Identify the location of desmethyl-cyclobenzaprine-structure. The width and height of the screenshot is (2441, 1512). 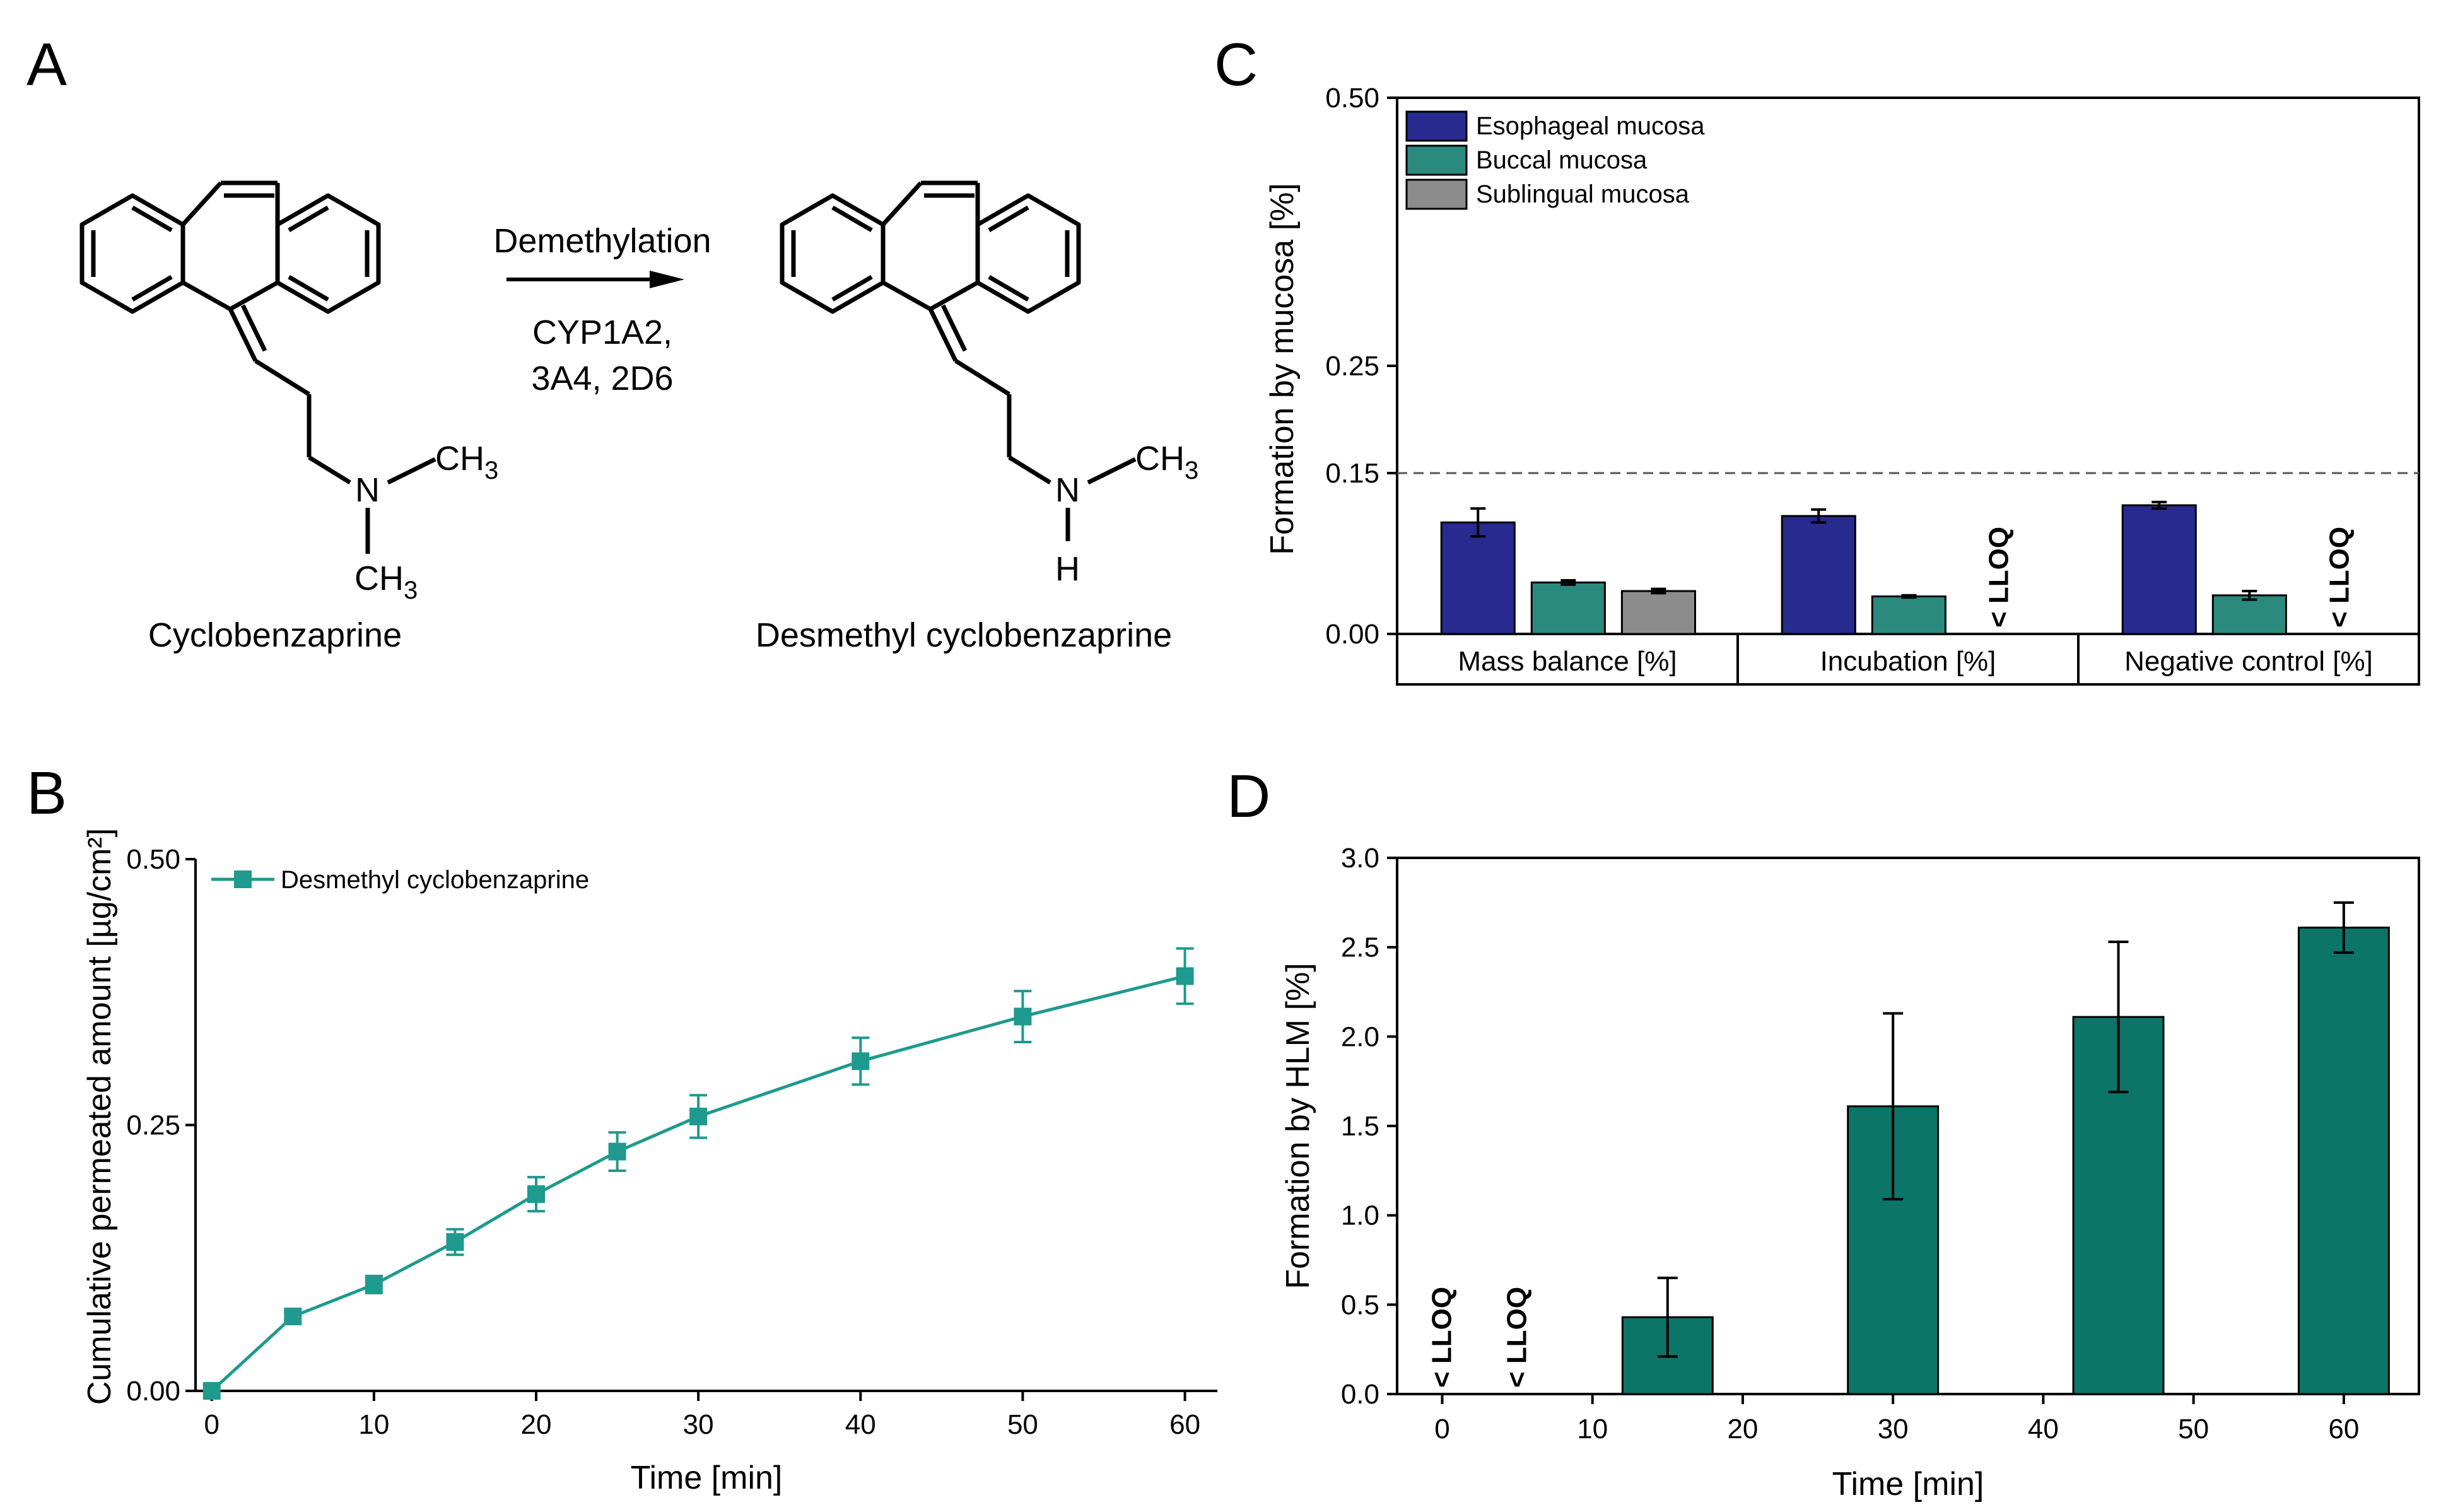
(958, 360).